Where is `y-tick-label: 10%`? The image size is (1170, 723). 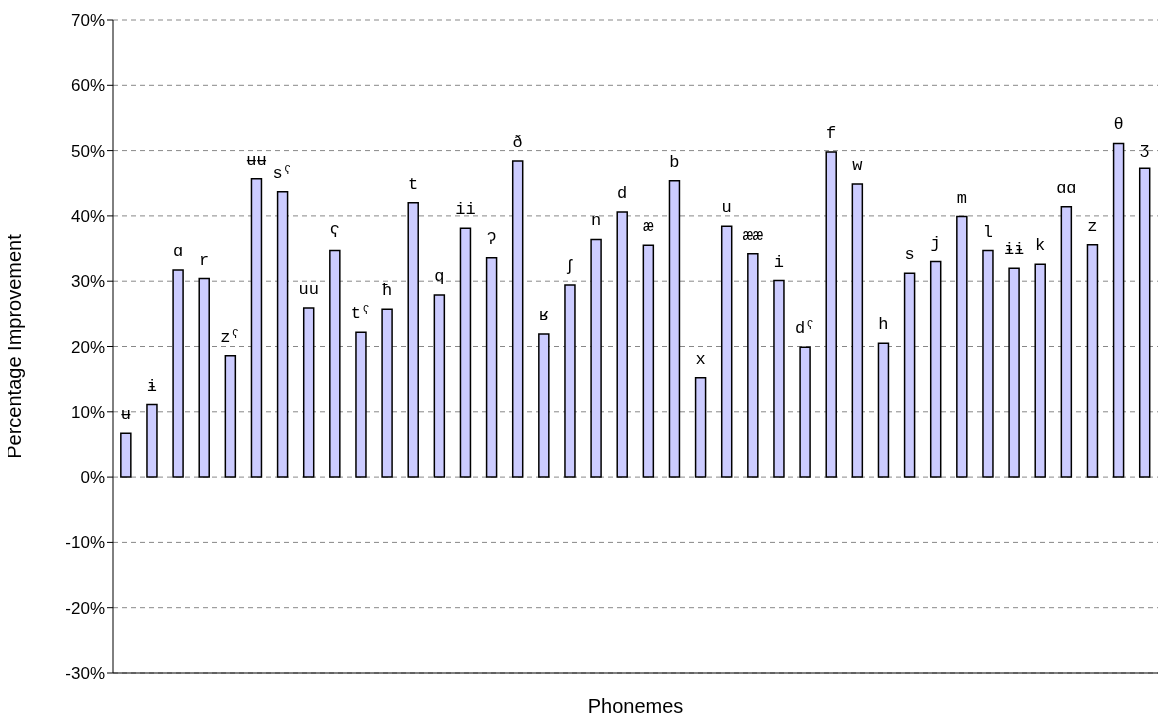
y-tick-label: 10% is located at coordinates (87, 412).